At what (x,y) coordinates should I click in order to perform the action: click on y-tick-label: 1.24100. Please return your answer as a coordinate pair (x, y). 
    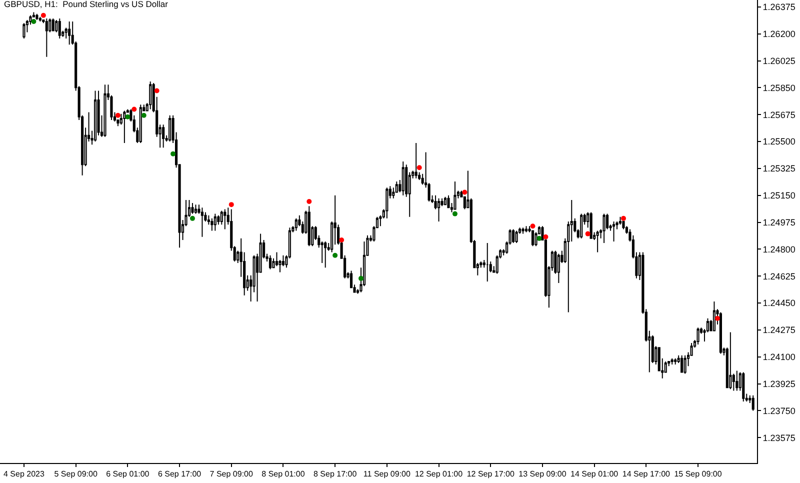
    Looking at the image, I should click on (779, 357).